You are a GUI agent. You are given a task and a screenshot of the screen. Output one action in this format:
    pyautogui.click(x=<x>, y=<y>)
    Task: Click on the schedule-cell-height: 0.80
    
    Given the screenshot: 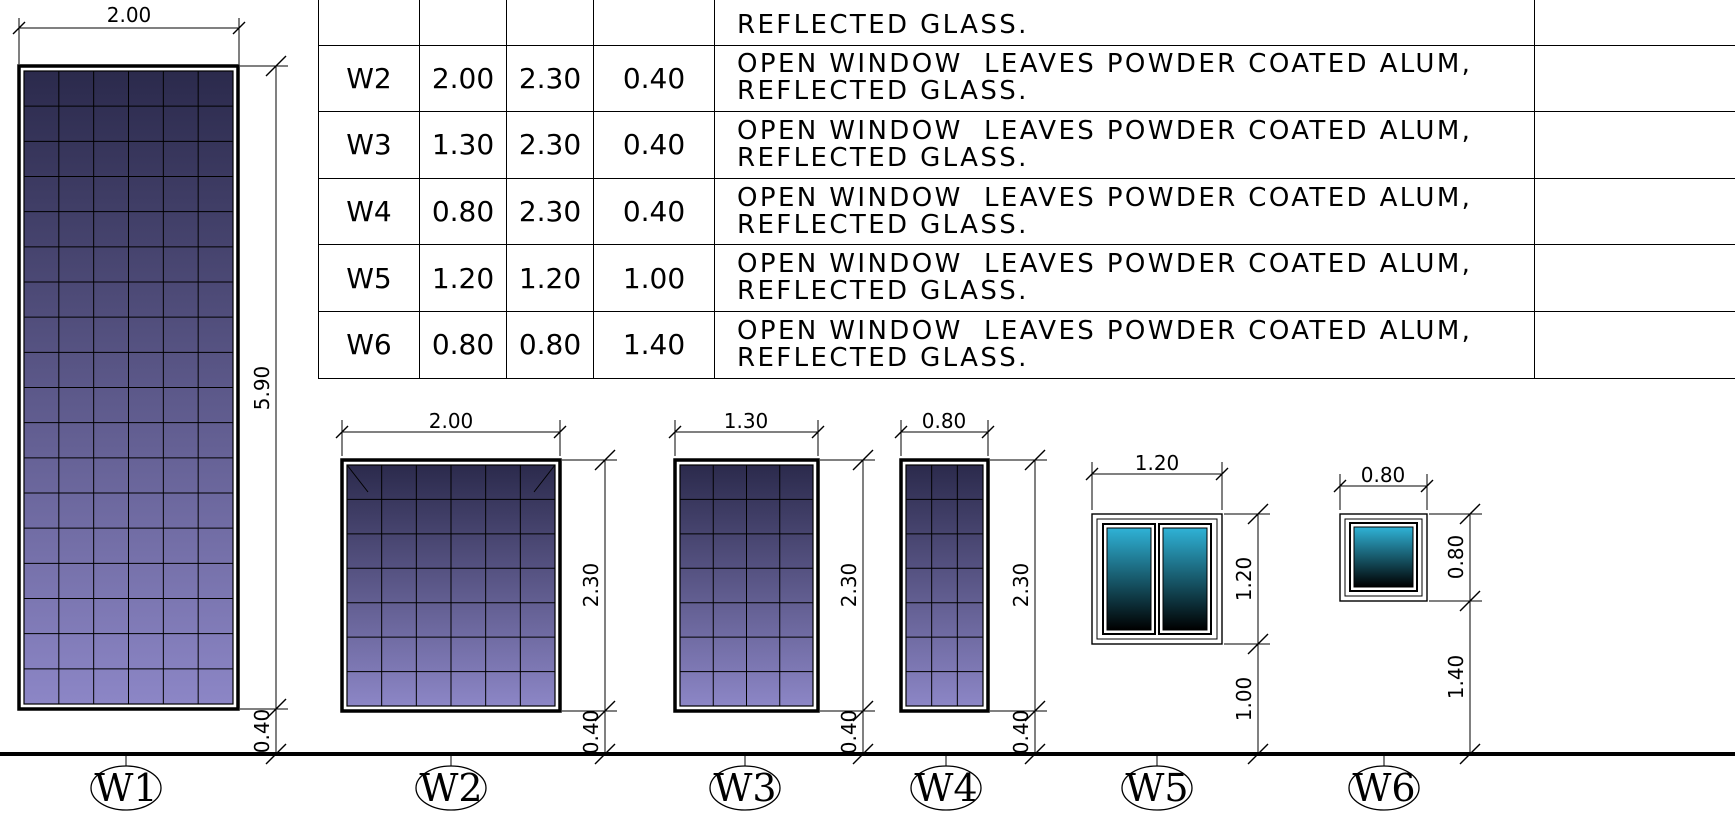 What is the action you would take?
    pyautogui.click(x=550, y=344)
    